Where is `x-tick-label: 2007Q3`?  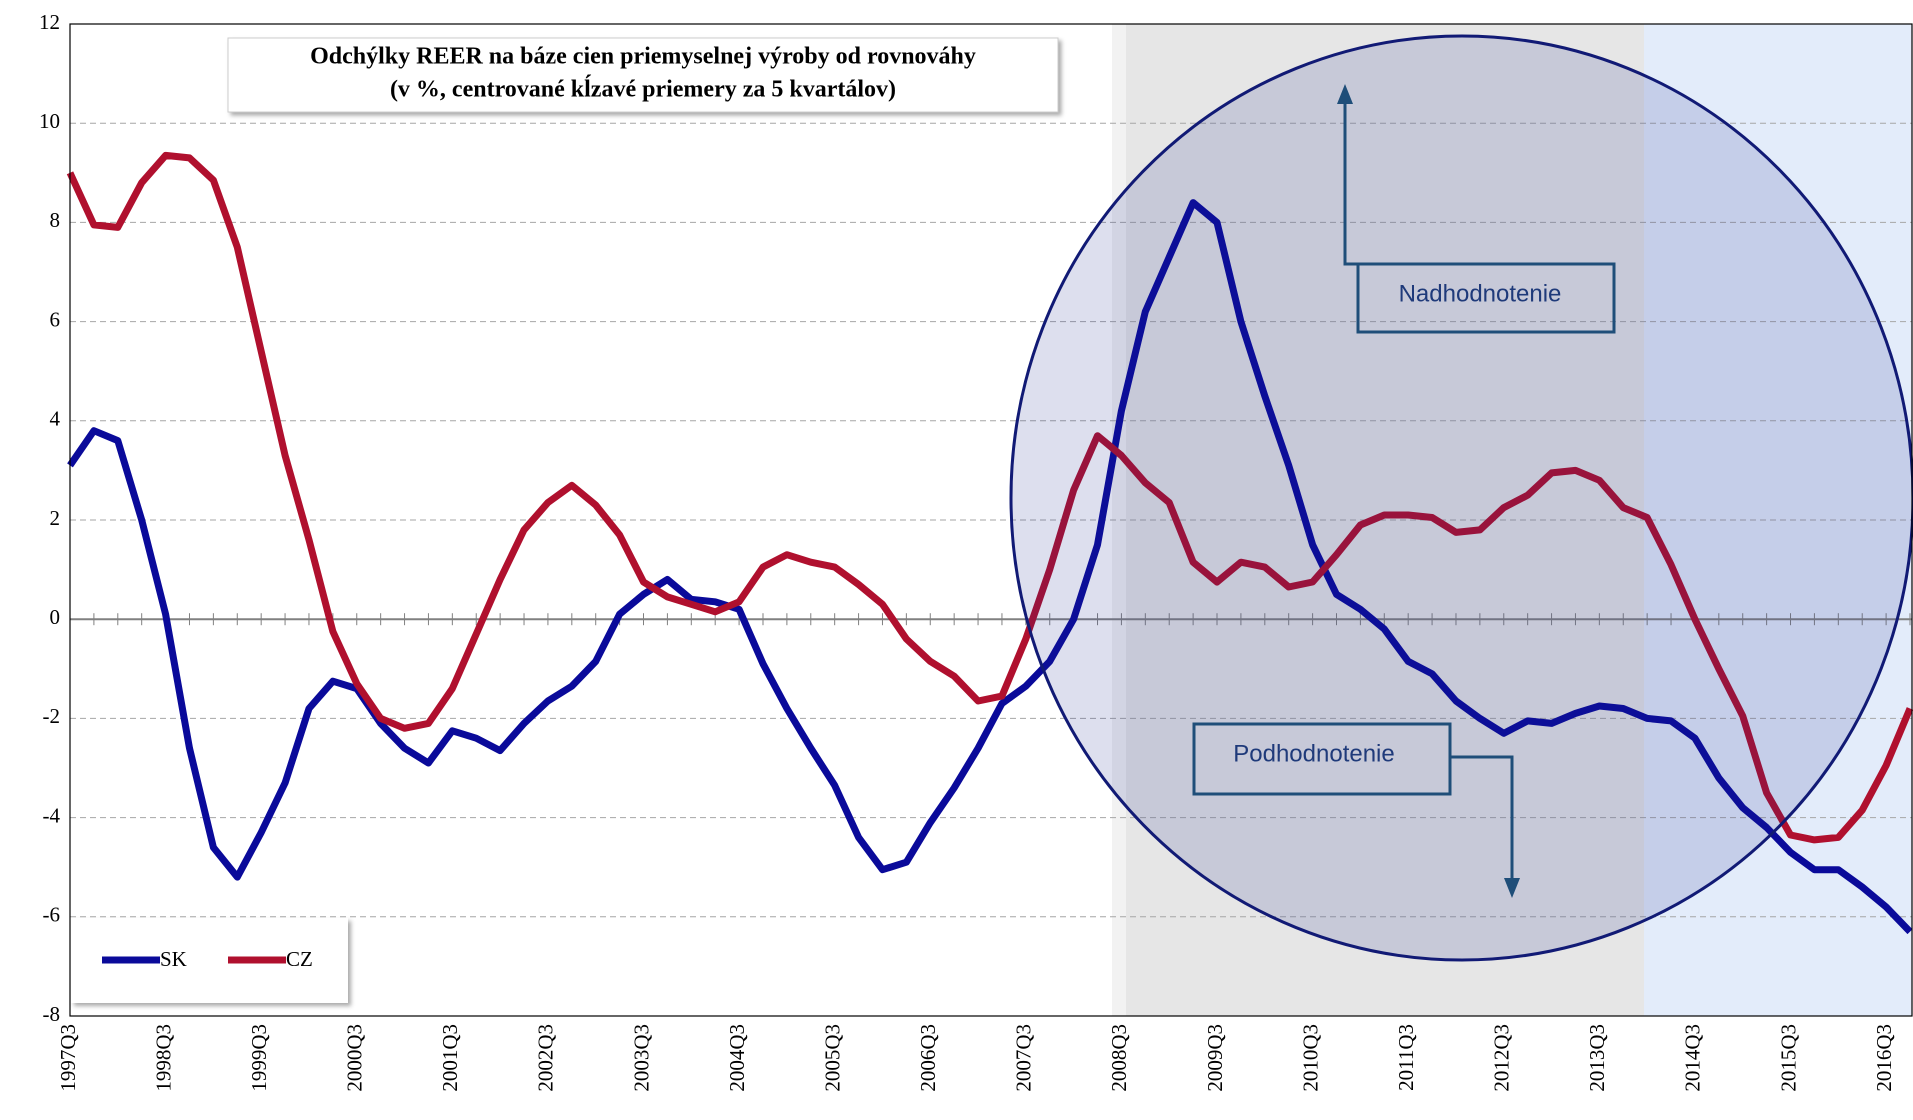 x-tick-label: 2007Q3 is located at coordinates (1024, 1058).